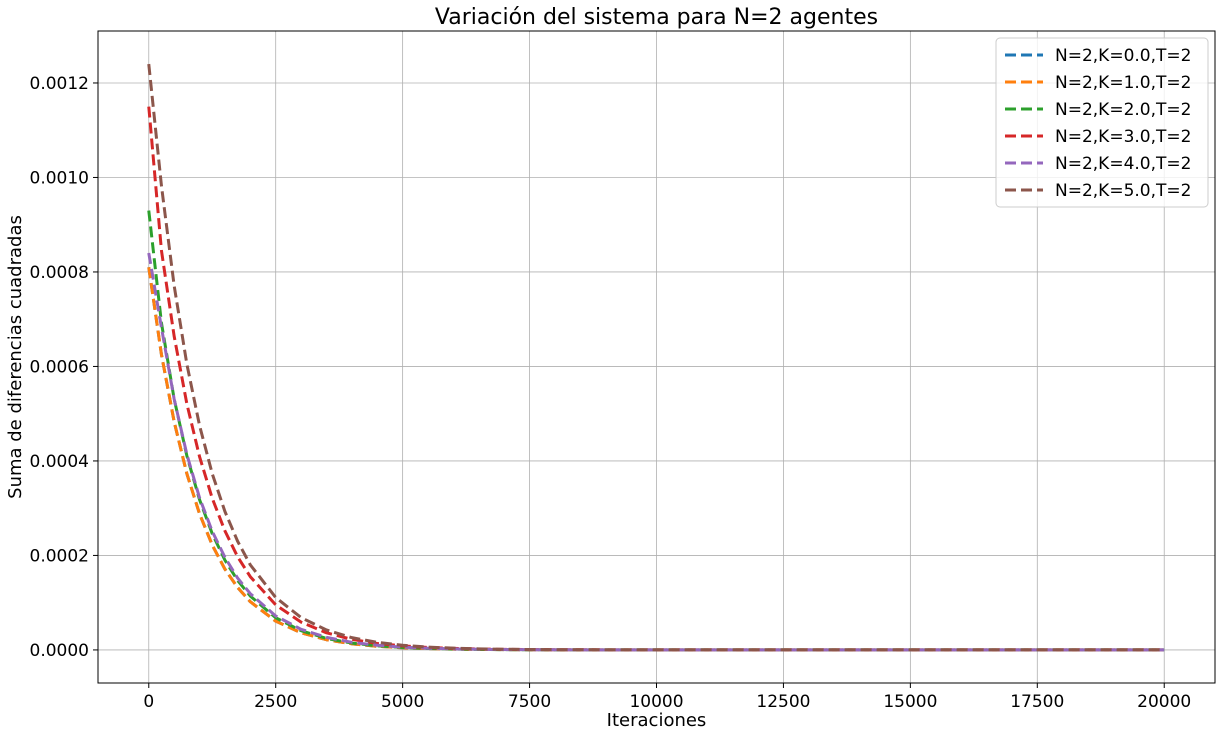 This screenshot has height=742, width=1225. Describe the element at coordinates (1164, 702) in the screenshot. I see `x-tick-label: 20000` at that location.